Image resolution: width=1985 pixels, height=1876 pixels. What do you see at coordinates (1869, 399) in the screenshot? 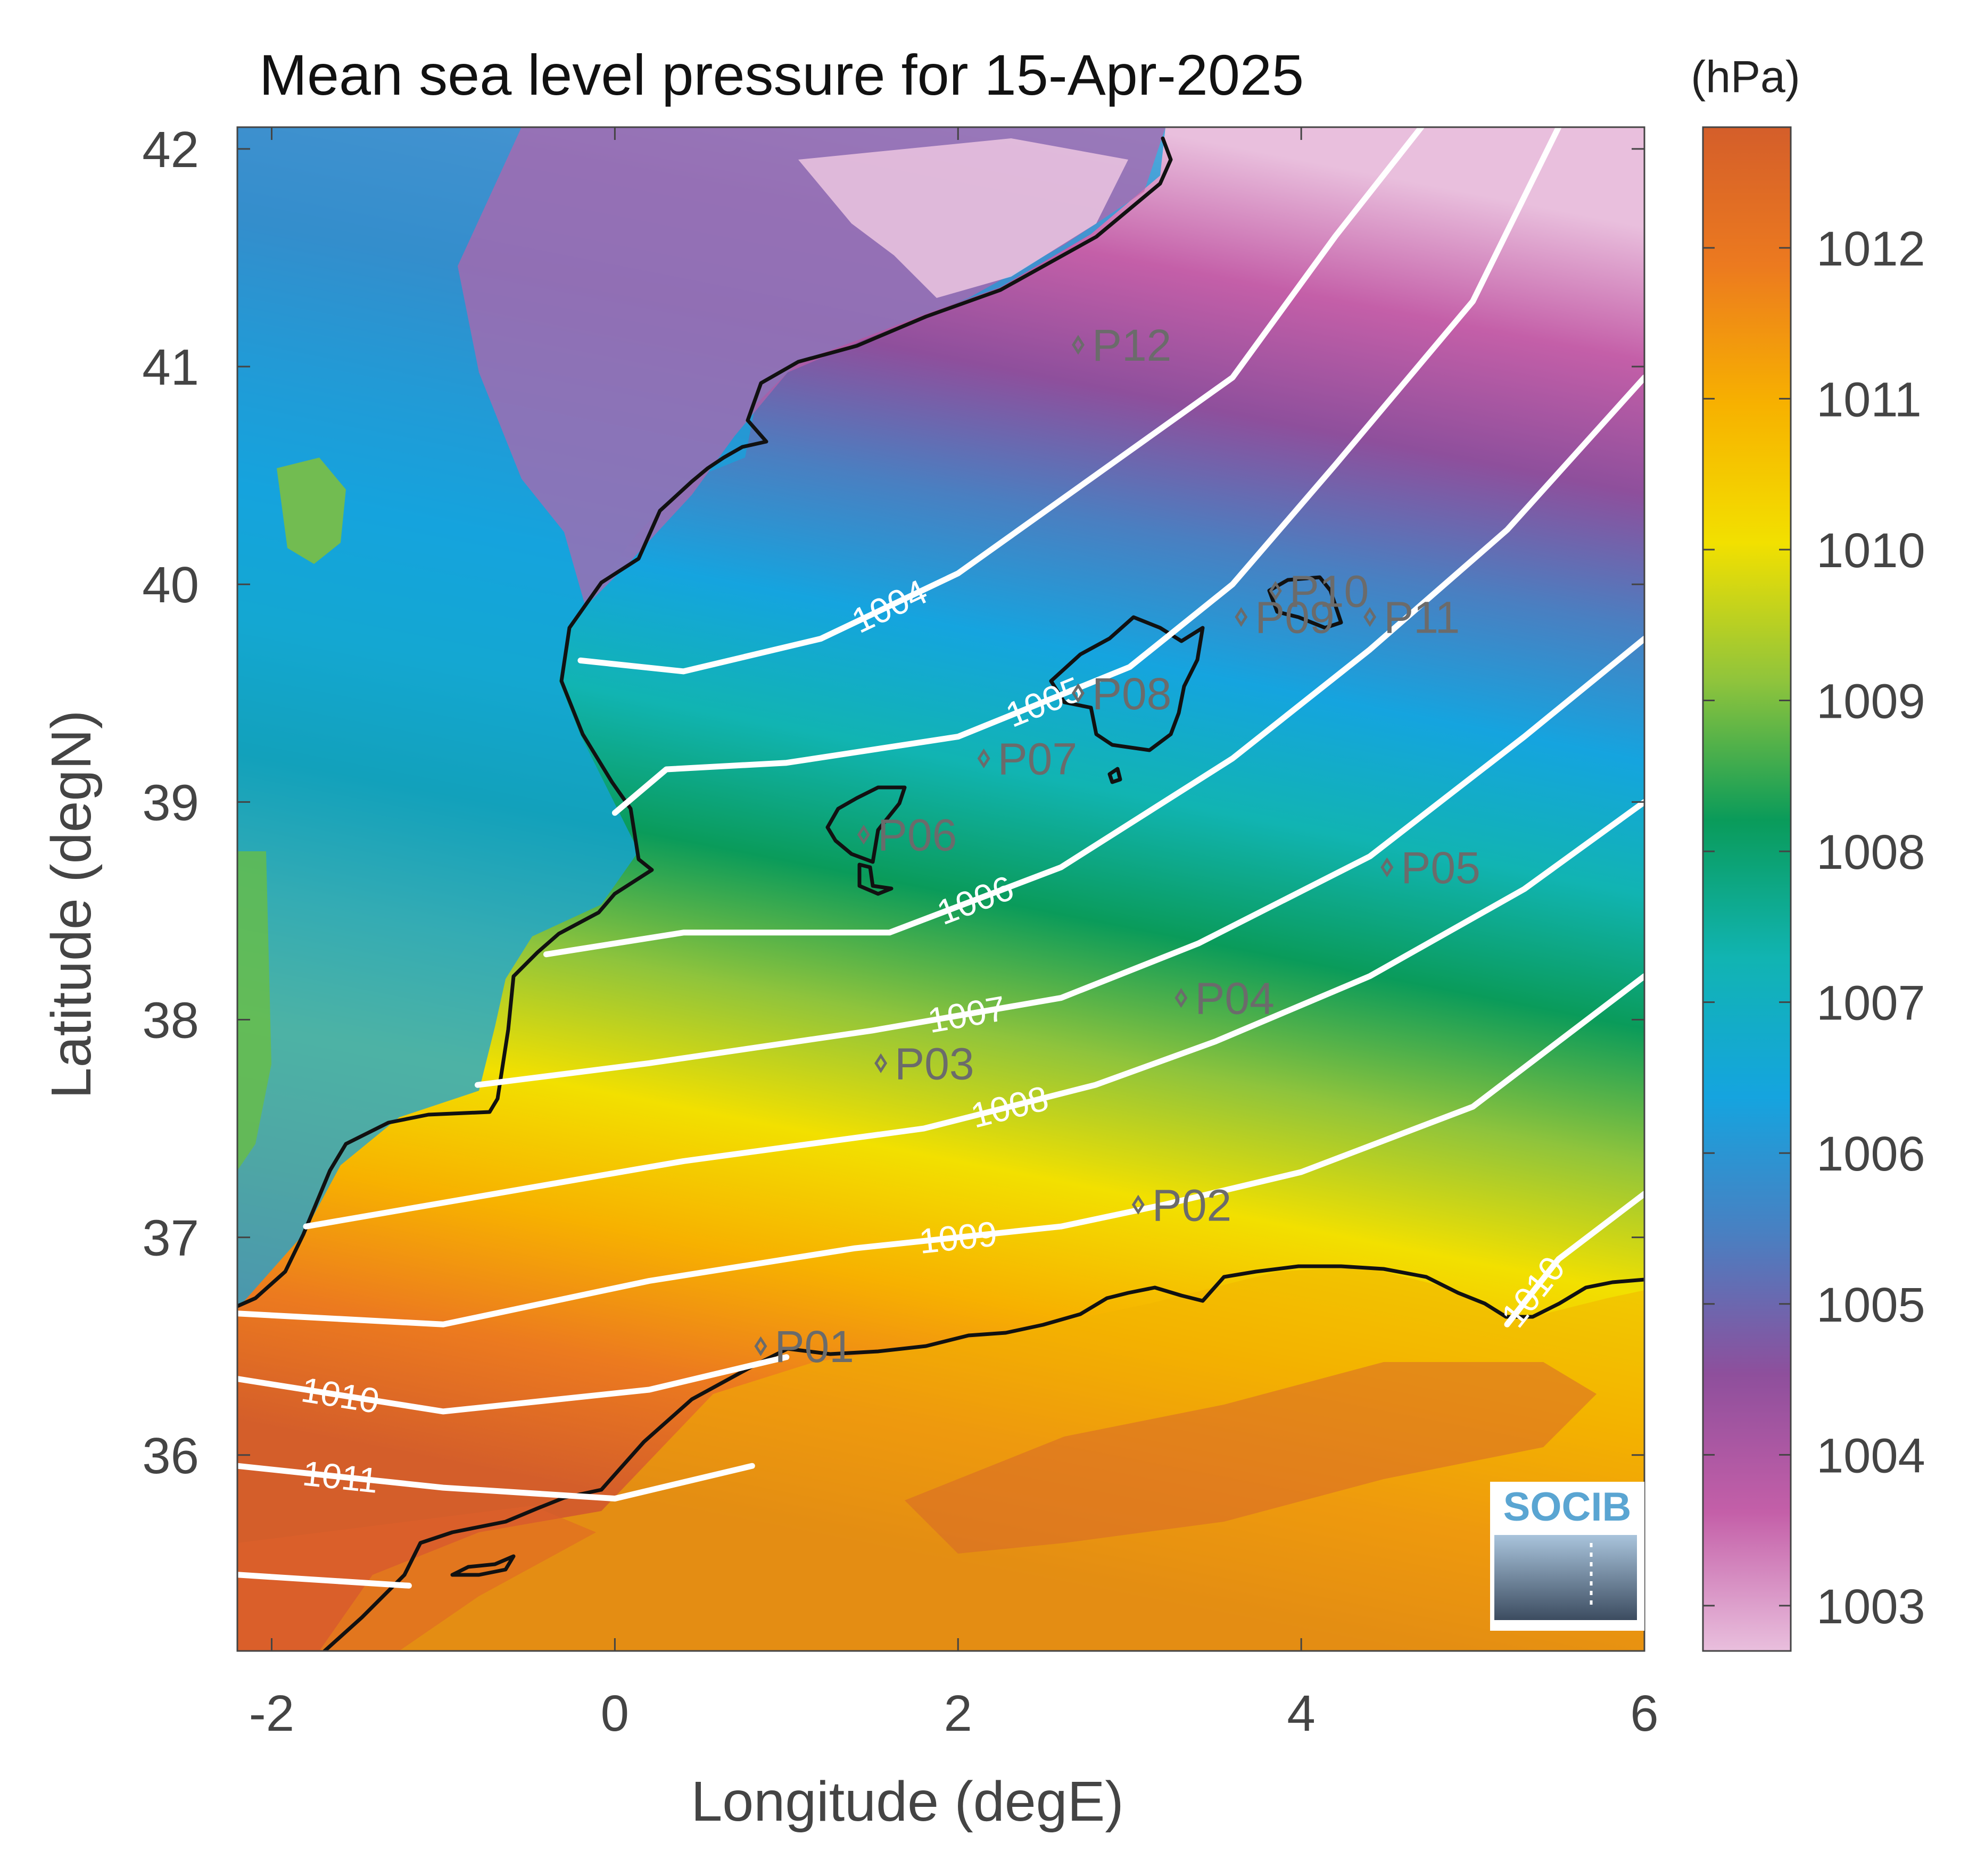
I see `colorbar-tick-label: 1011` at bounding box center [1869, 399].